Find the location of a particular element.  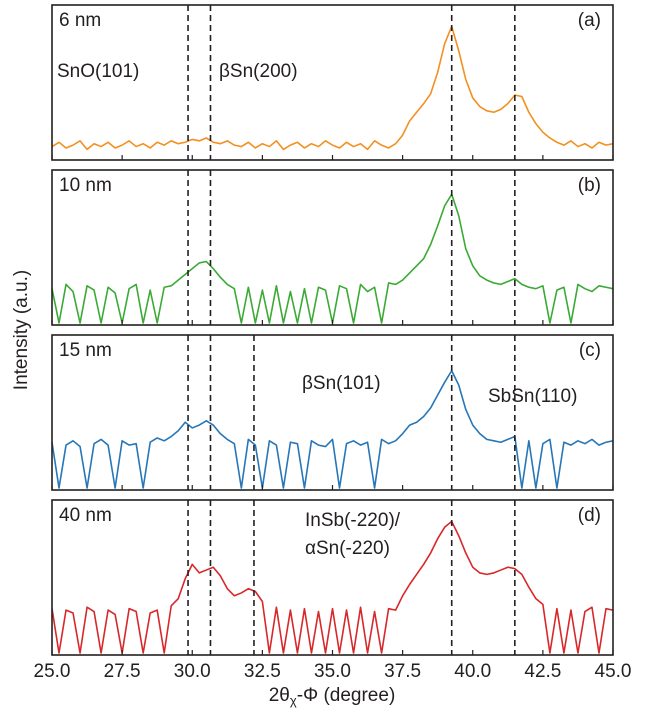

panel-label: 10 nm is located at coordinates (85, 185).